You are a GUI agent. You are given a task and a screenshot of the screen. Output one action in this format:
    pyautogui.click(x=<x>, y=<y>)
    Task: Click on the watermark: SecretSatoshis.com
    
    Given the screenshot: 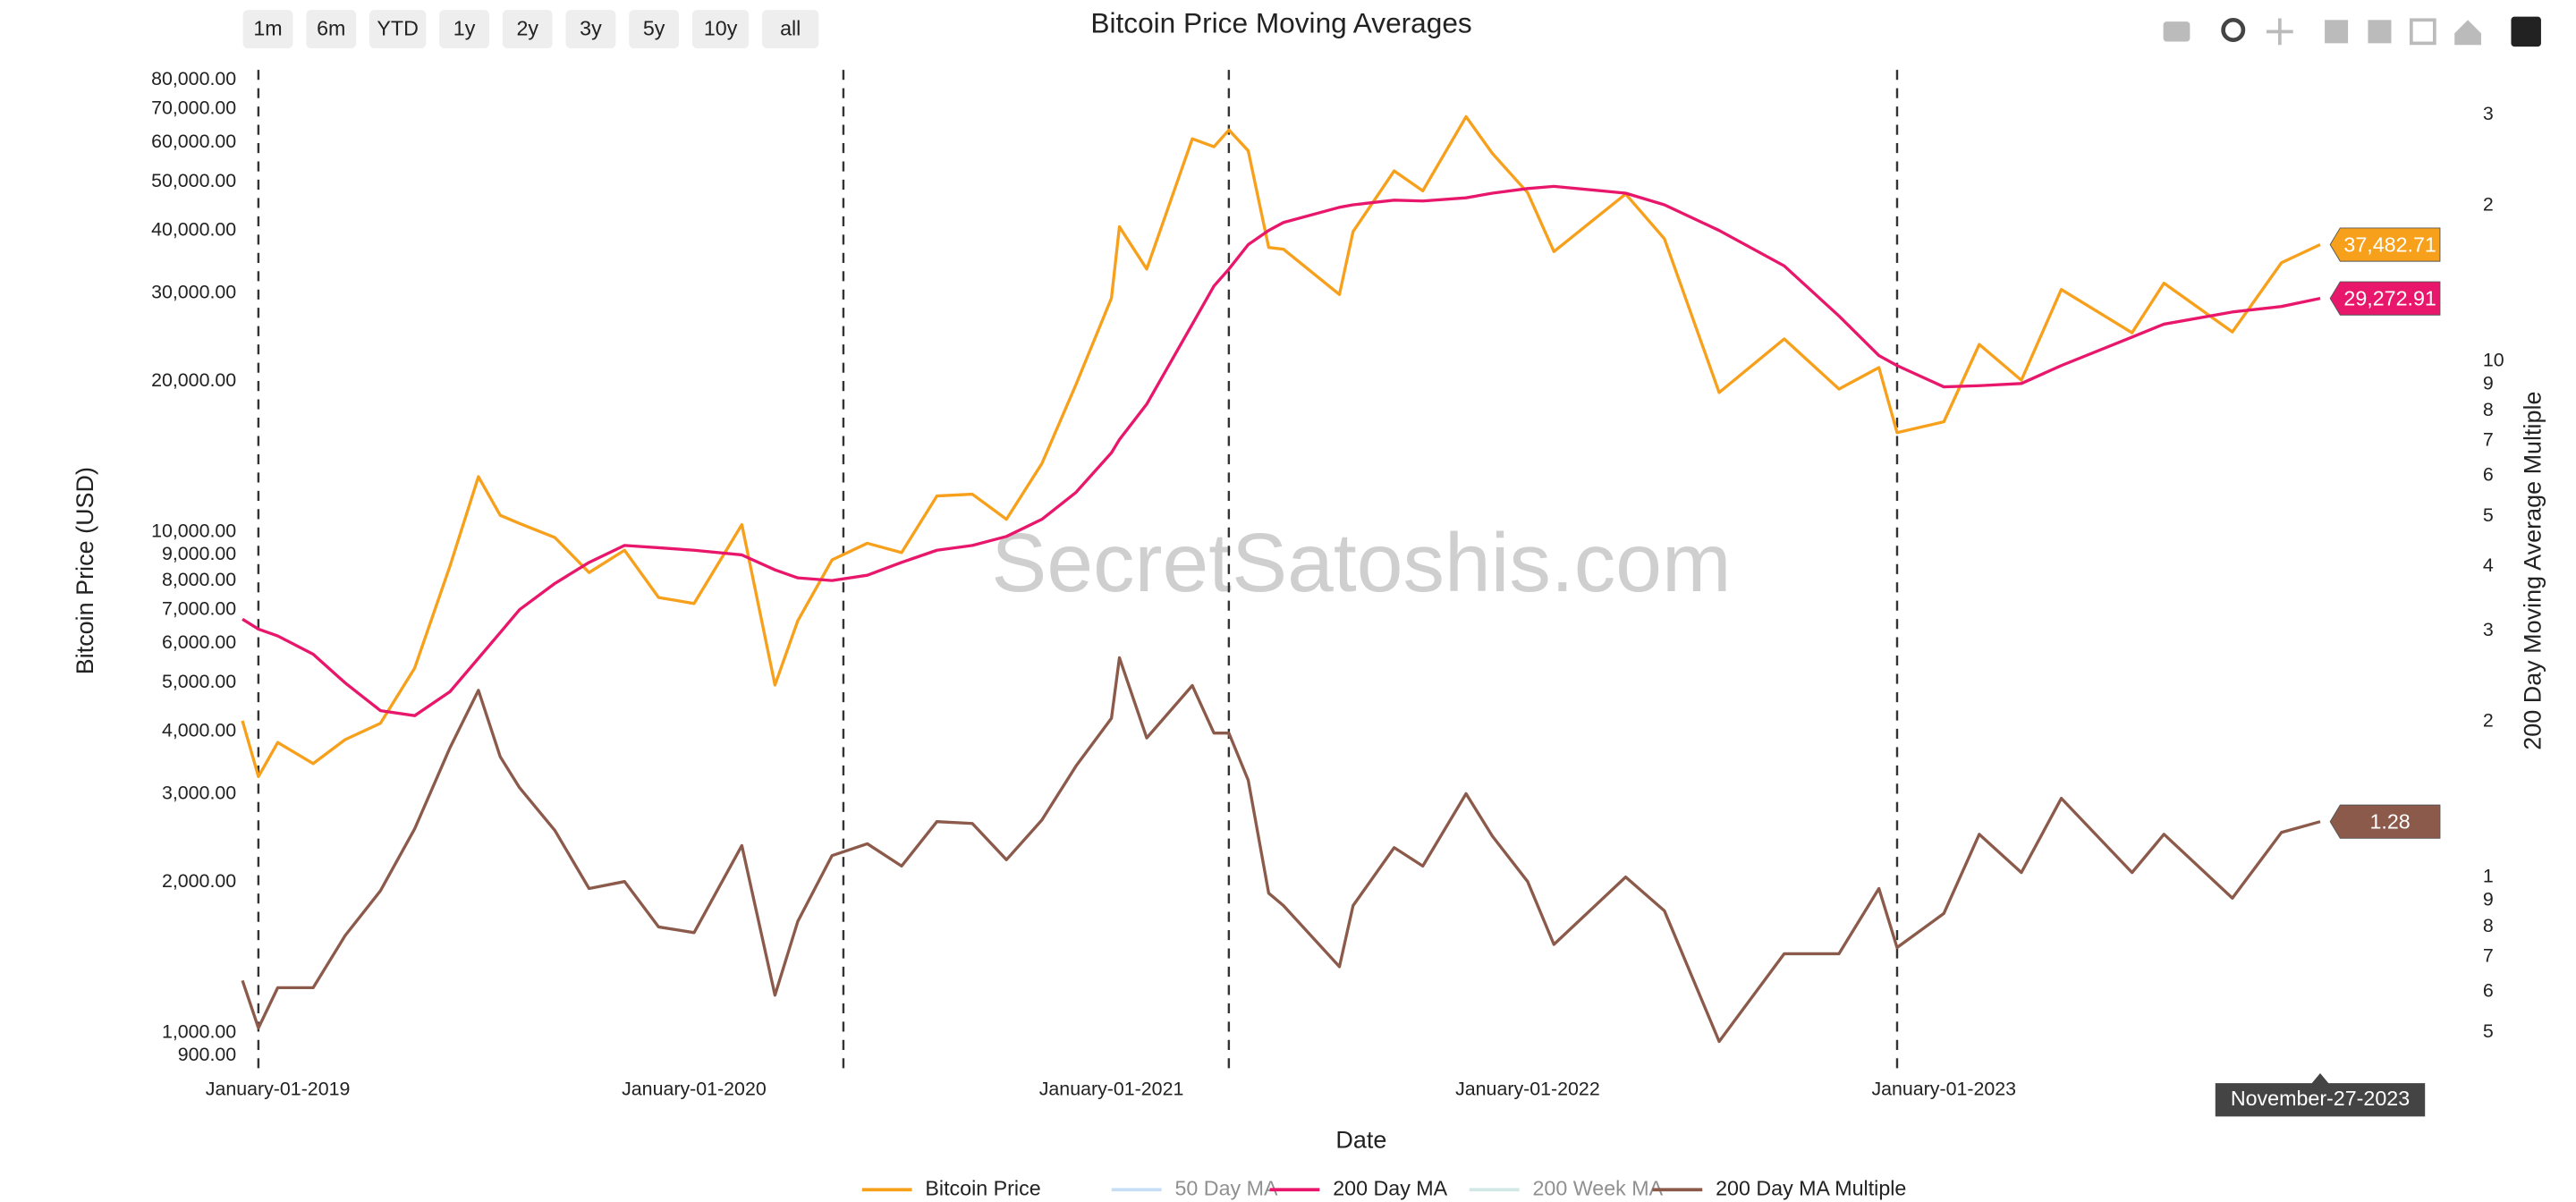 What is the action you would take?
    pyautogui.click(x=1361, y=562)
    